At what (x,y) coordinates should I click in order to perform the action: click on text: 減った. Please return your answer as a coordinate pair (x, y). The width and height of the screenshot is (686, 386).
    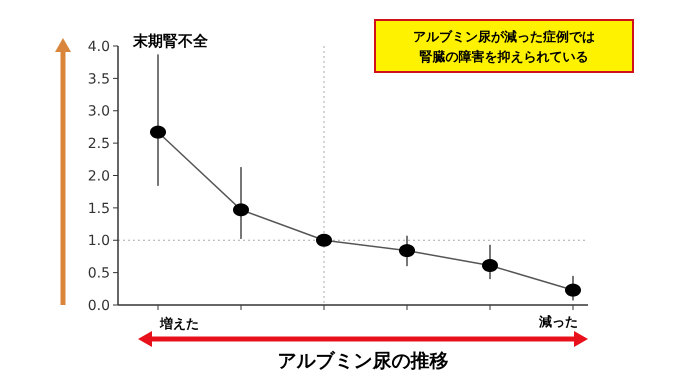
    Looking at the image, I should click on (558, 322).